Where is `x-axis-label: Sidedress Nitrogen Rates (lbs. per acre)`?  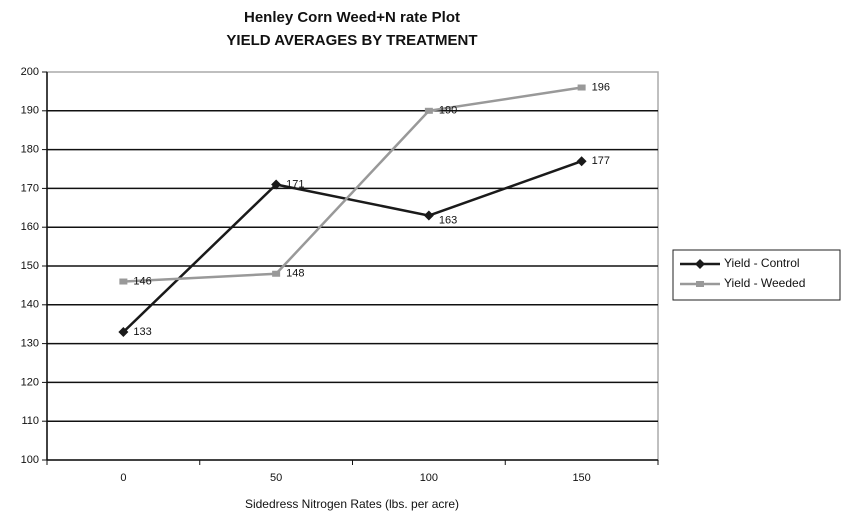
x-axis-label: Sidedress Nitrogen Rates (lbs. per acre) is located at coordinates (352, 504).